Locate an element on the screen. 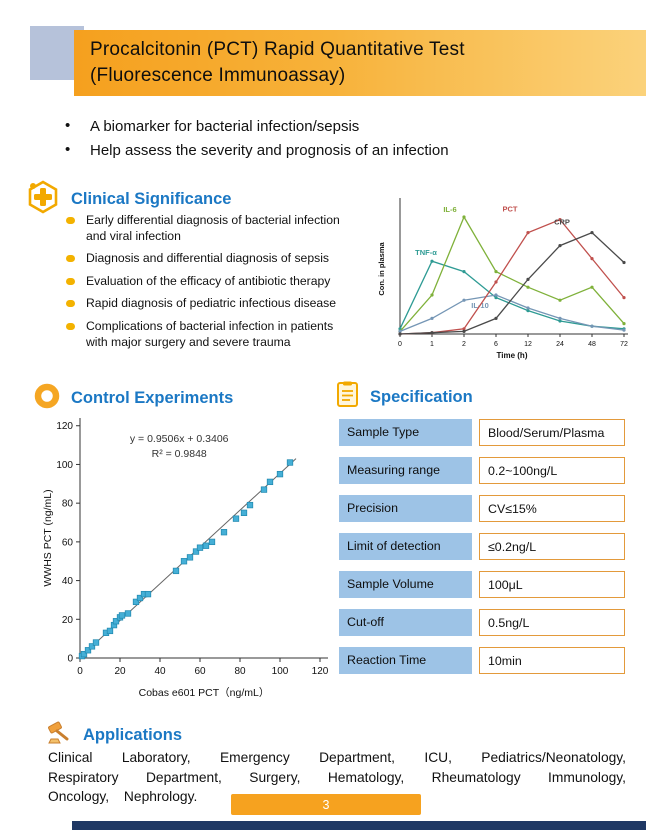  spec-row: Limit of detection ≤0.2ng/L is located at coordinates (482, 546).